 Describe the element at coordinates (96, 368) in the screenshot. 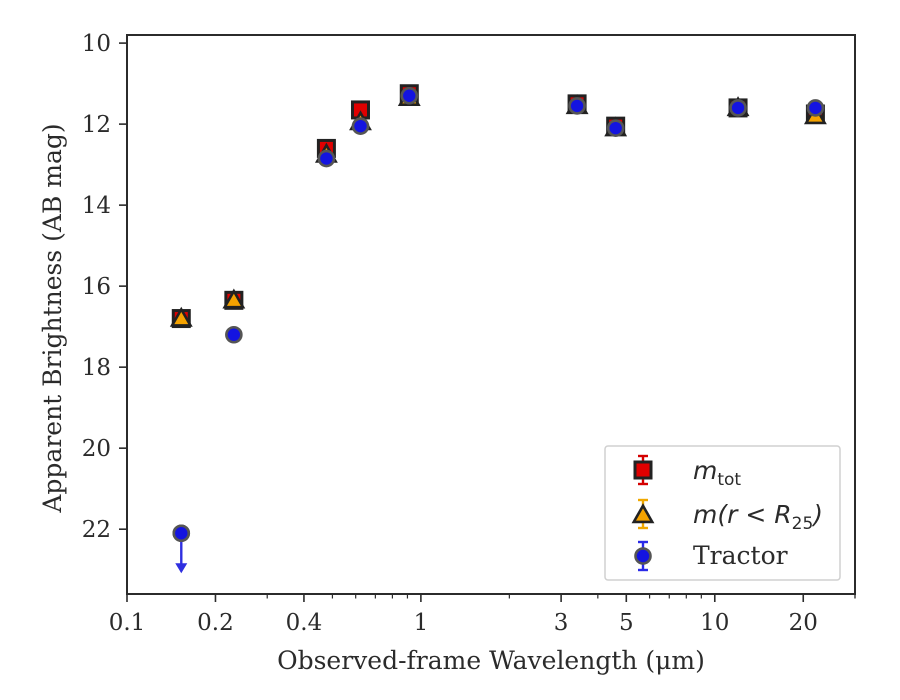

I see `y-tick-label: 18` at that location.